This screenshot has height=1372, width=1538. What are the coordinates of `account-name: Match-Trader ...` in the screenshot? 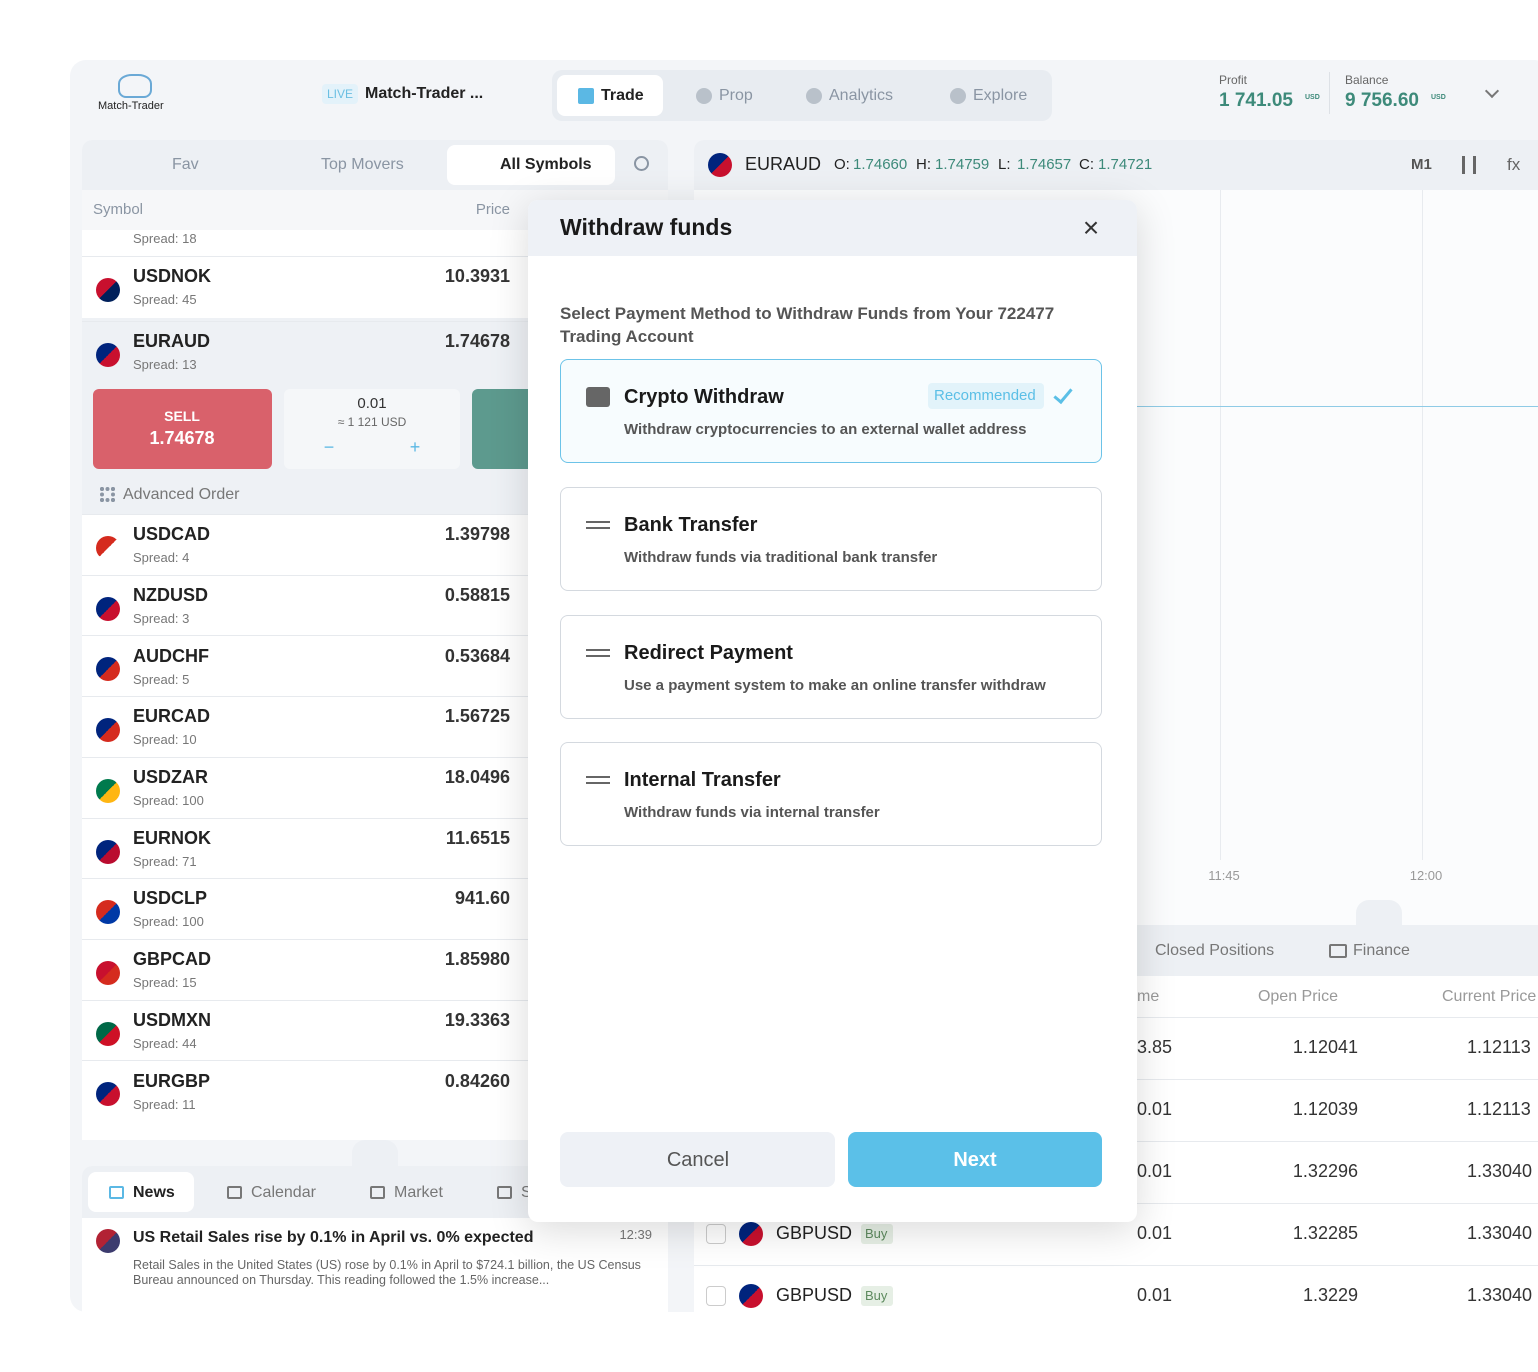 It's located at (424, 94).